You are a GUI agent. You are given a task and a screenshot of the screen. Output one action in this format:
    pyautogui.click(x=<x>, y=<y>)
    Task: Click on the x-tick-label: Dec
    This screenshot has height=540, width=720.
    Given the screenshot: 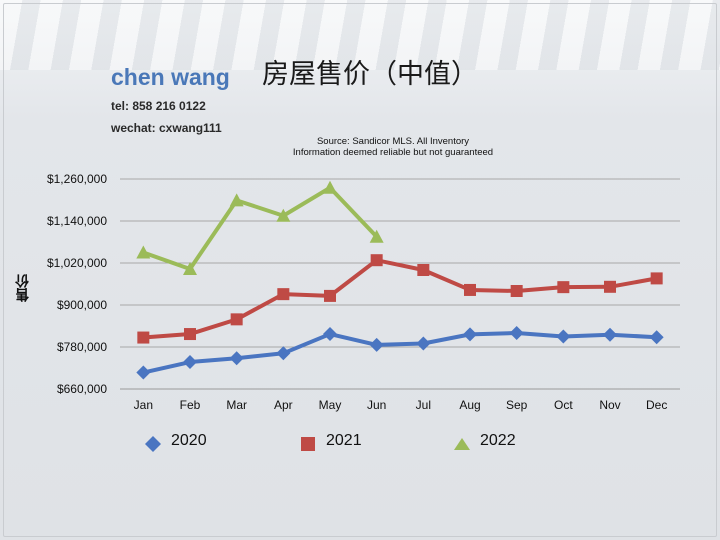 What is the action you would take?
    pyautogui.click(x=656, y=405)
    